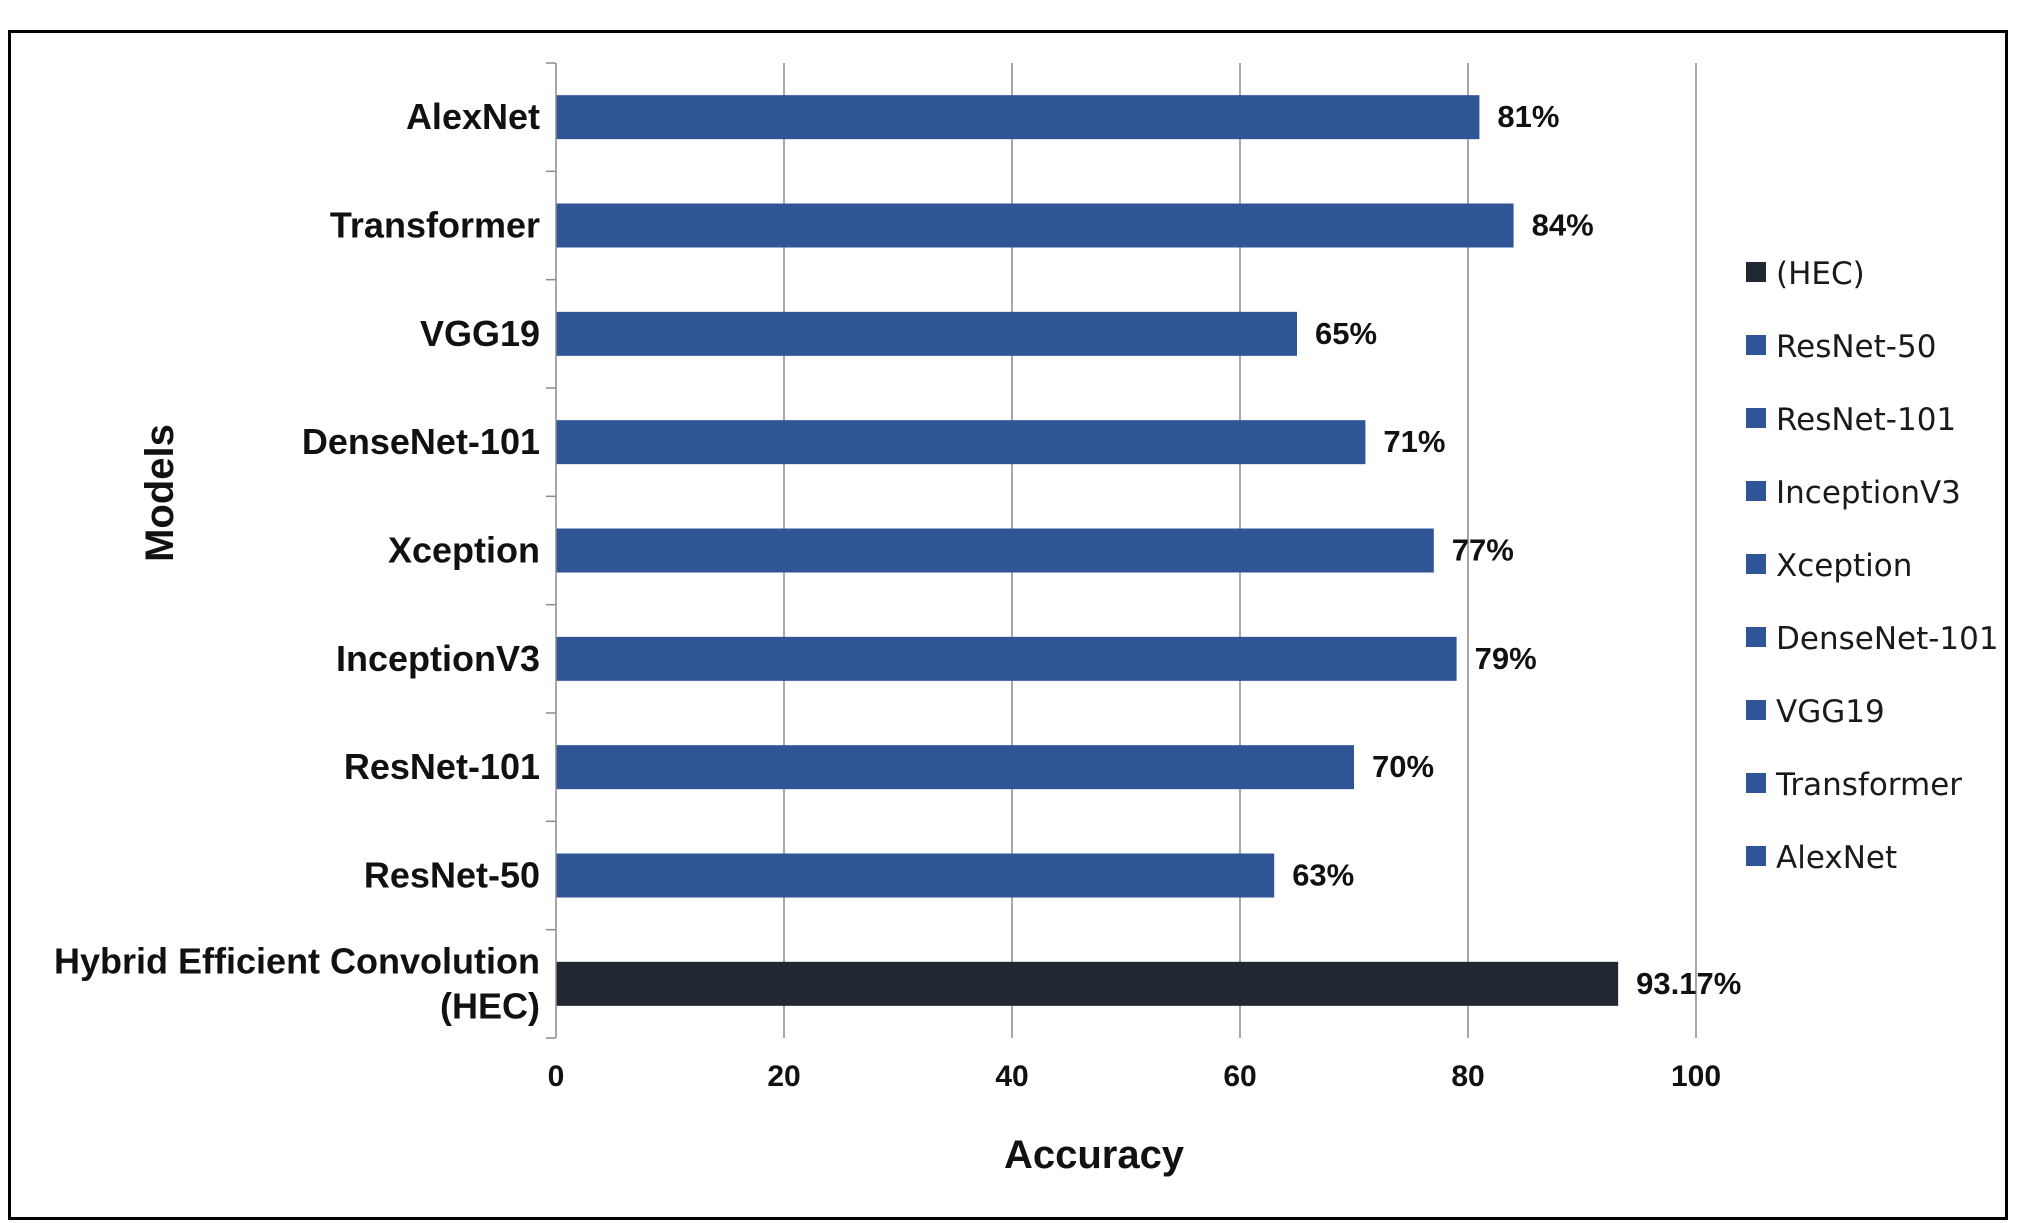  I want to click on data-label: 93.17%, so click(1688, 983).